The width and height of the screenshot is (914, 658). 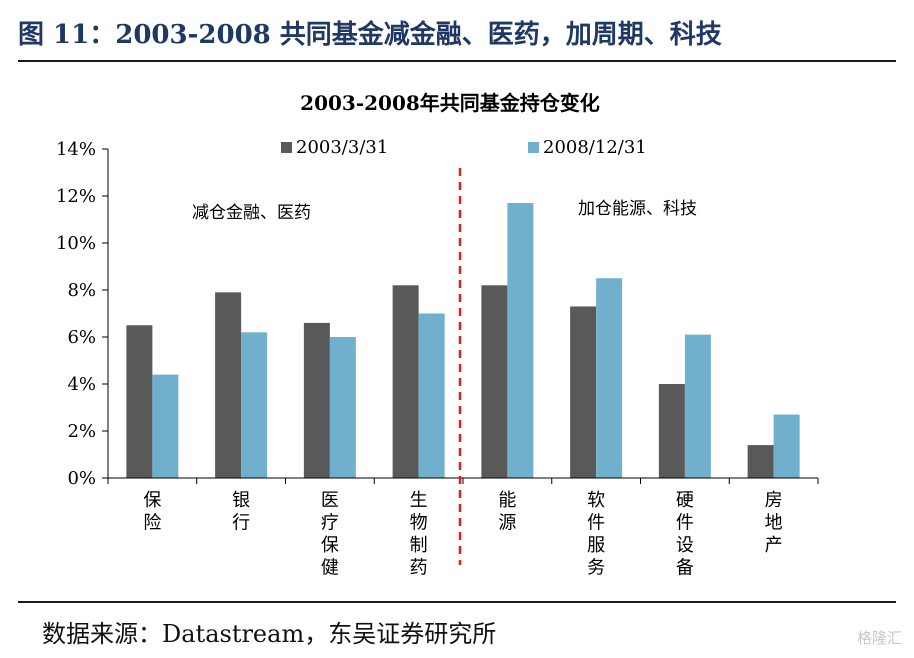 What do you see at coordinates (457, 61) in the screenshot?
I see `top-rule` at bounding box center [457, 61].